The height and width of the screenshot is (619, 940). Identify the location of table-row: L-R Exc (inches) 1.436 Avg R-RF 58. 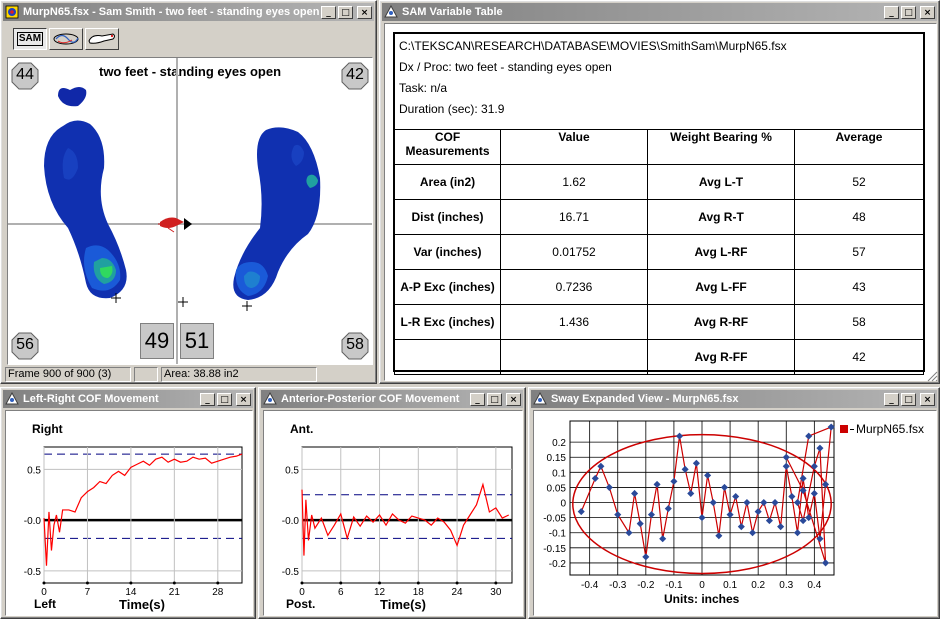
(659, 322).